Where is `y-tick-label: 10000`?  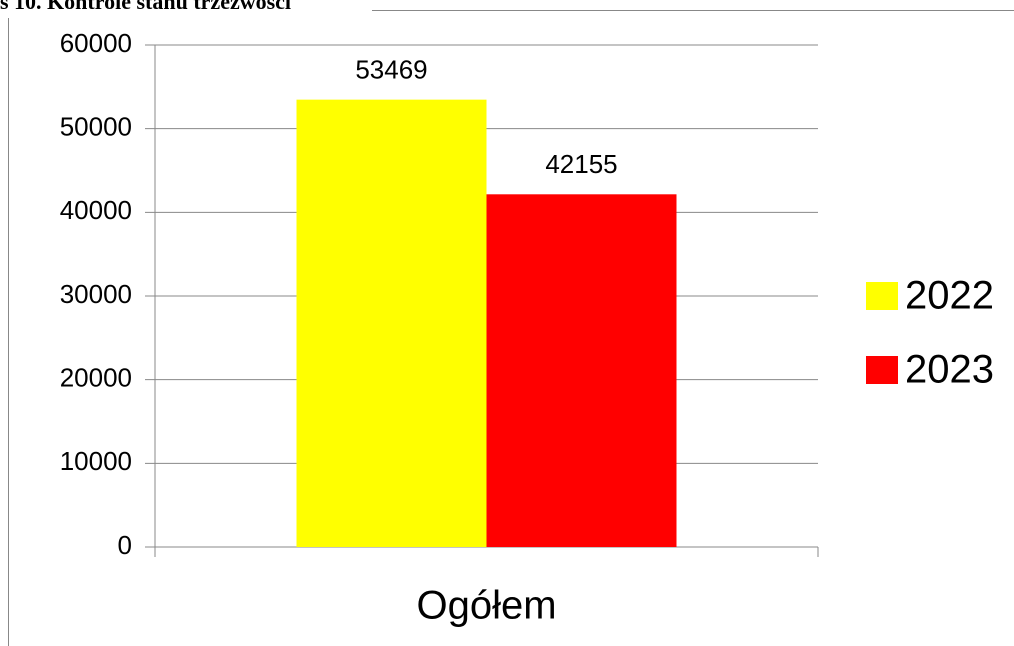 y-tick-label: 10000 is located at coordinates (96, 461).